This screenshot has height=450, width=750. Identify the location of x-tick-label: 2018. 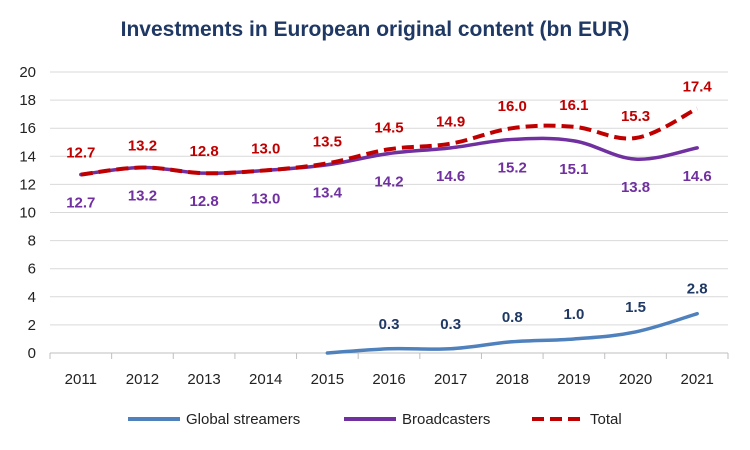
(512, 379).